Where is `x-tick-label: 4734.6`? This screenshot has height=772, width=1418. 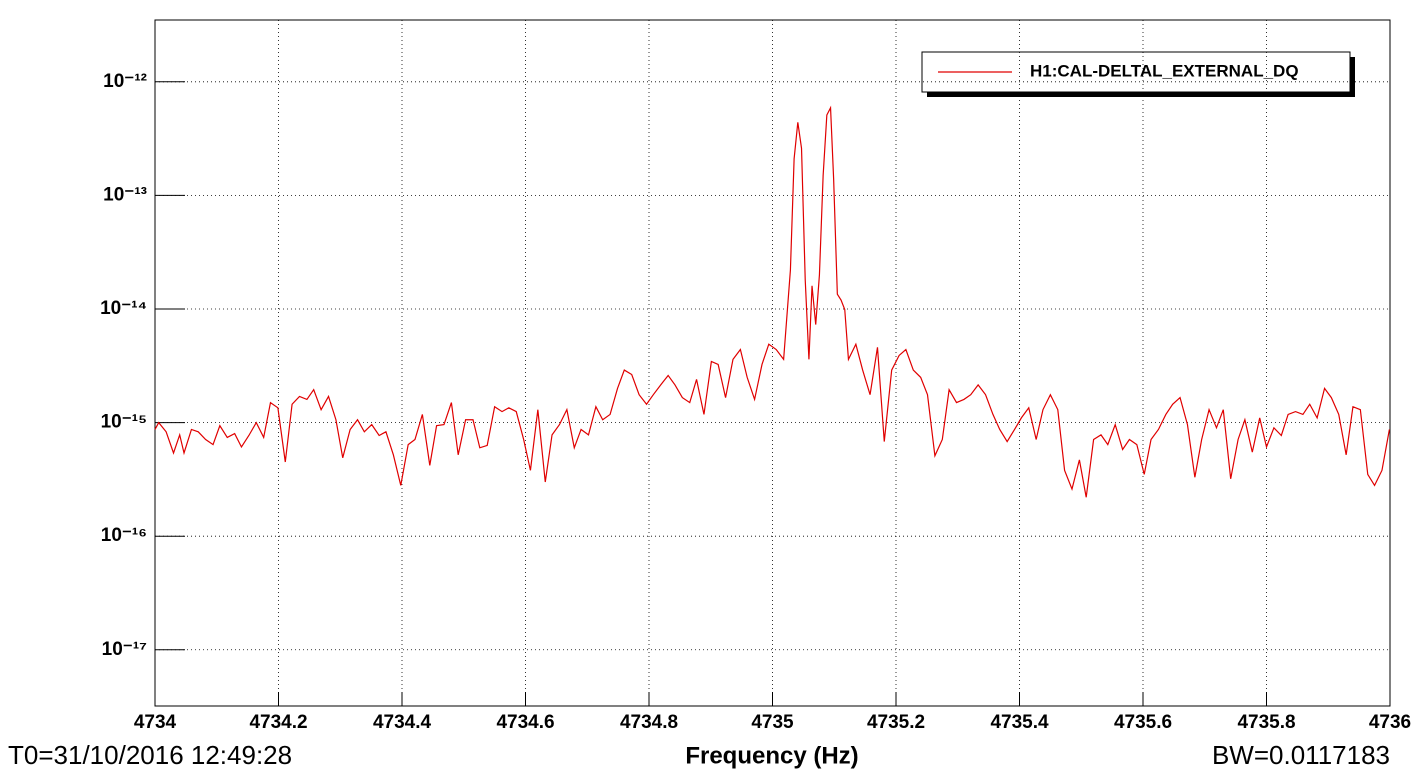 x-tick-label: 4734.6 is located at coordinates (525, 722).